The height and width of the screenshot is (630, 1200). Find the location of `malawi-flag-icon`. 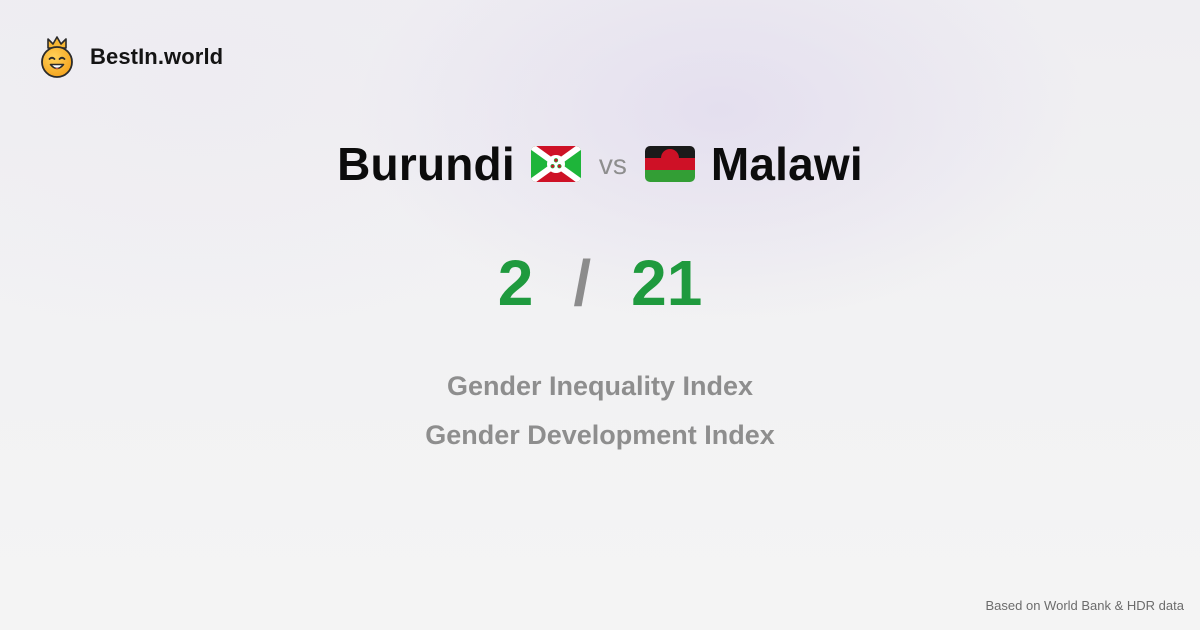

malawi-flag-icon is located at coordinates (669, 164).